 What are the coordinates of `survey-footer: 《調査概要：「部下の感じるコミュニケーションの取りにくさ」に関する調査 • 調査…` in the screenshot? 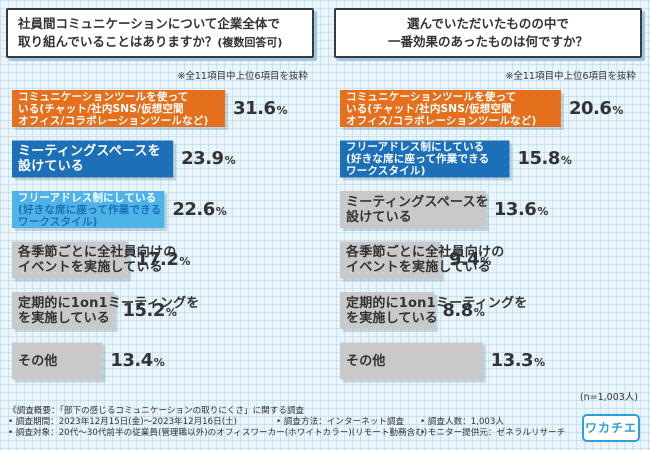 It's located at (288, 422).